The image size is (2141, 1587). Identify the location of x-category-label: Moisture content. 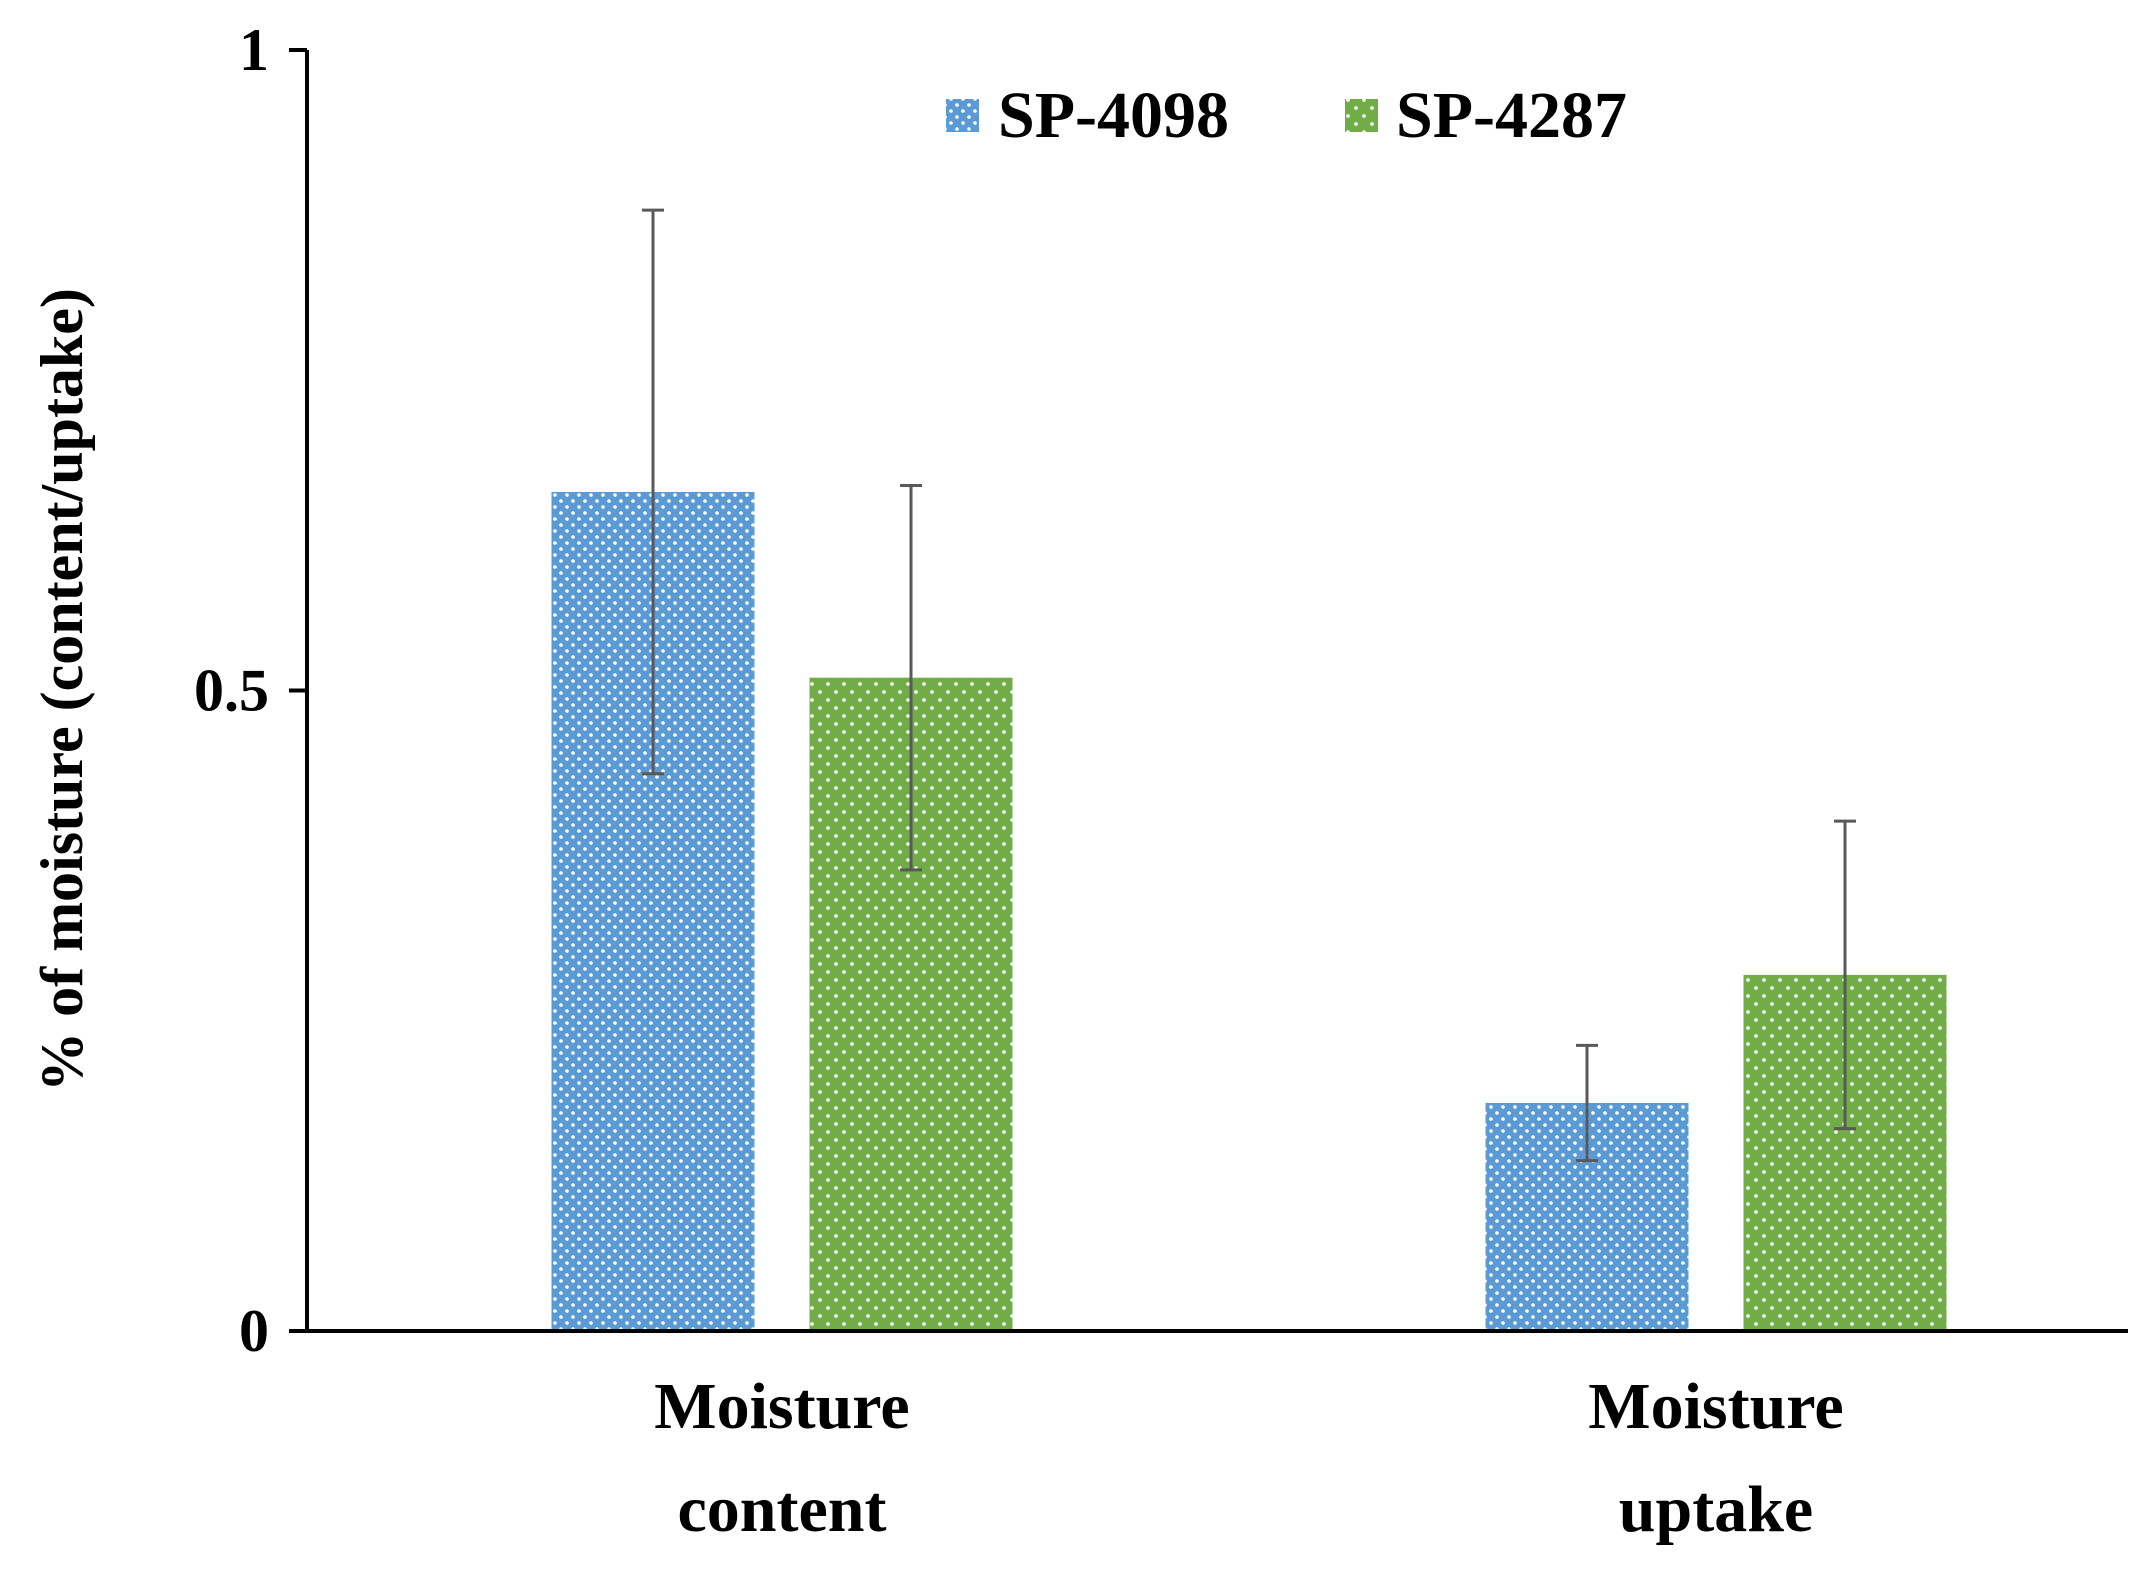
(781, 1458).